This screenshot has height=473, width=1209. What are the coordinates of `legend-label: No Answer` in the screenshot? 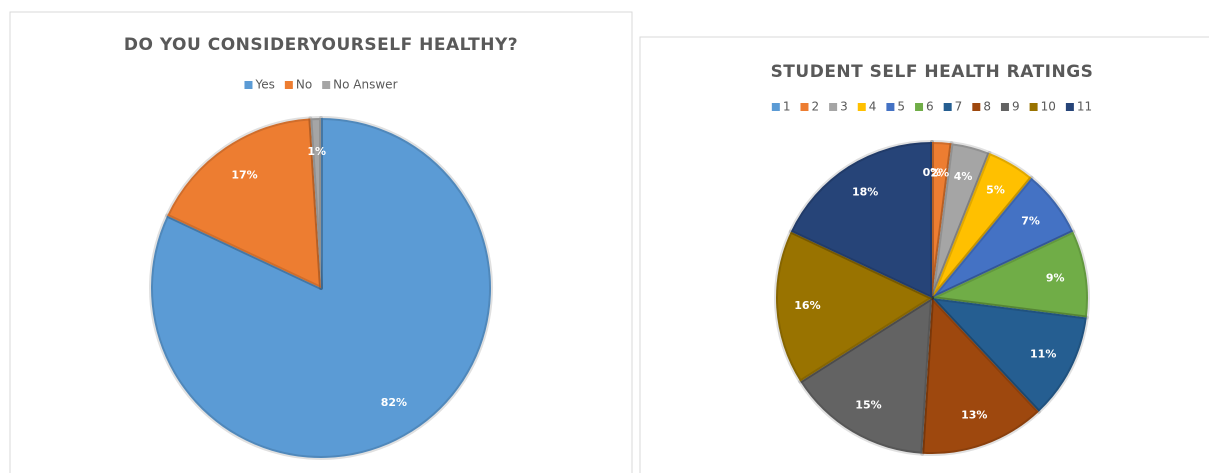 It's located at (365, 85).